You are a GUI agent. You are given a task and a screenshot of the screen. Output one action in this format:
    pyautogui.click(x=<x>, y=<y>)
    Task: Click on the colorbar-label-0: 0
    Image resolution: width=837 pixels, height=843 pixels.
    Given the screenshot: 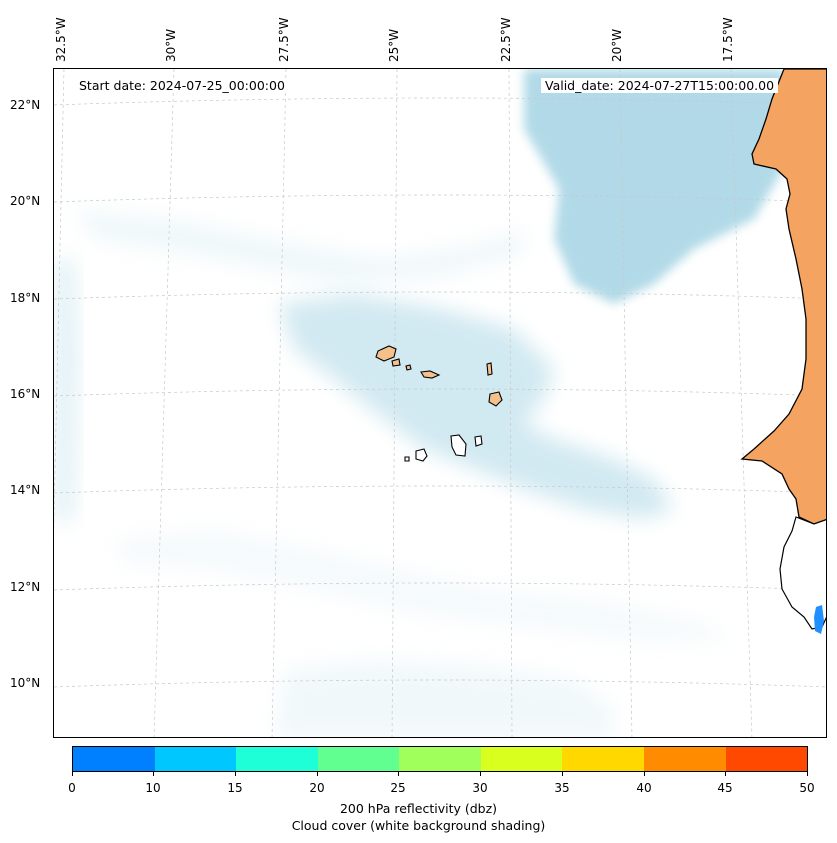 What is the action you would take?
    pyautogui.click(x=72, y=788)
    